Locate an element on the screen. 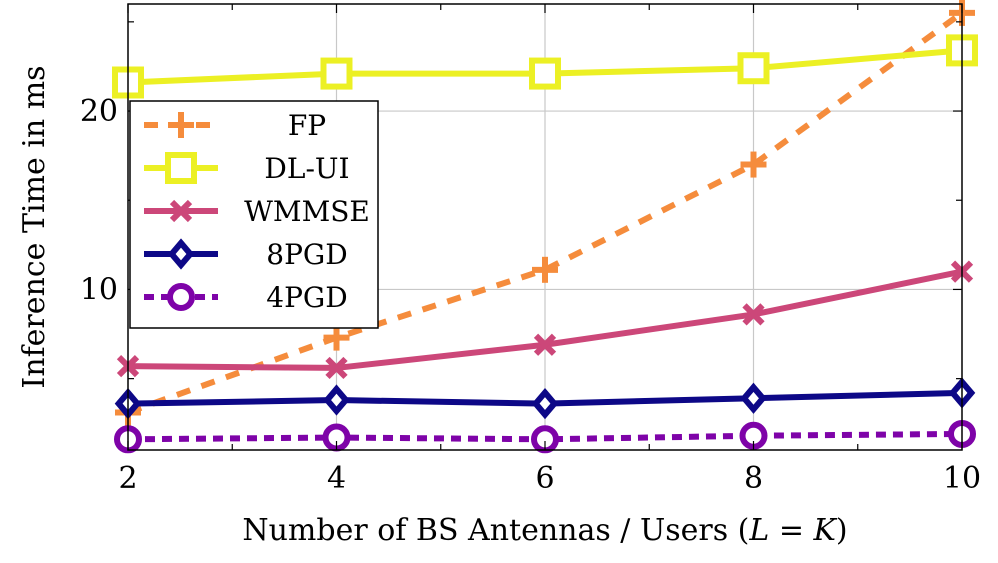 The width and height of the screenshot is (998, 563). x-axis-label: Number of BS Antennas / Users (L = K) is located at coordinates (544, 530).